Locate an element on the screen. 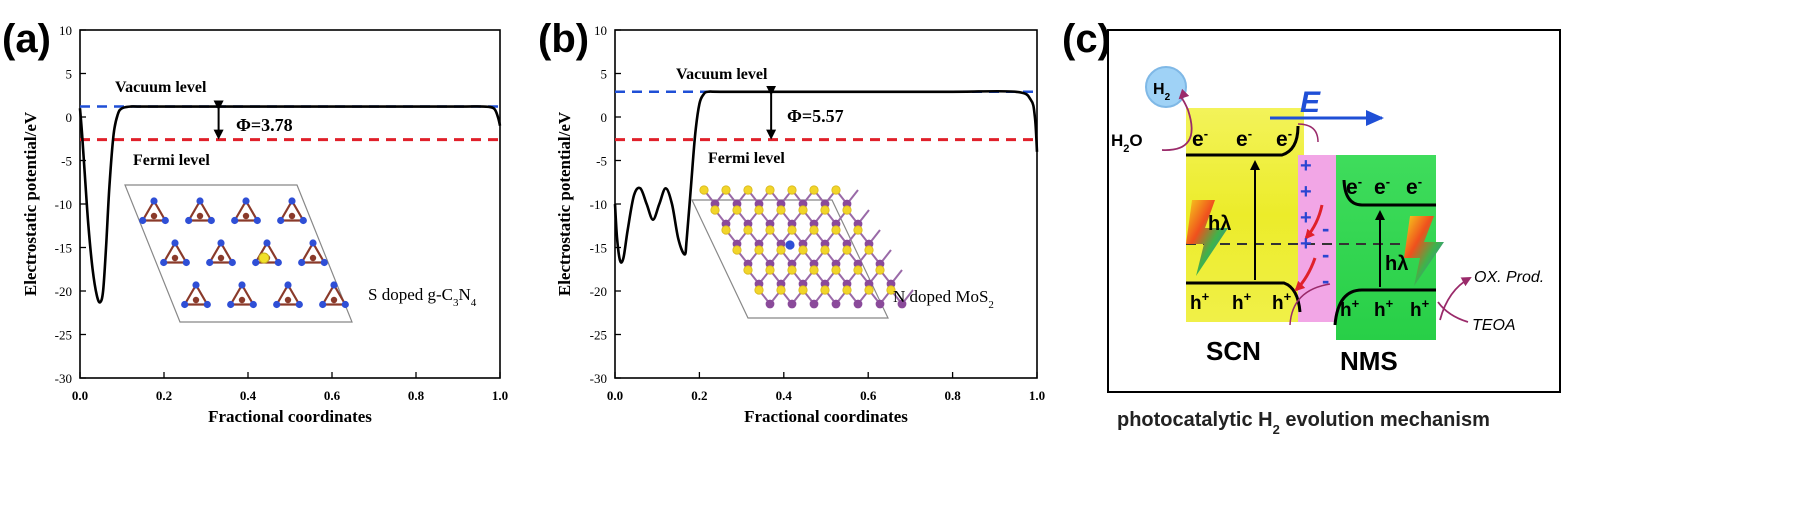 The height and width of the screenshot is (512, 1806). nms-photon-label: hλ is located at coordinates (1396, 264).